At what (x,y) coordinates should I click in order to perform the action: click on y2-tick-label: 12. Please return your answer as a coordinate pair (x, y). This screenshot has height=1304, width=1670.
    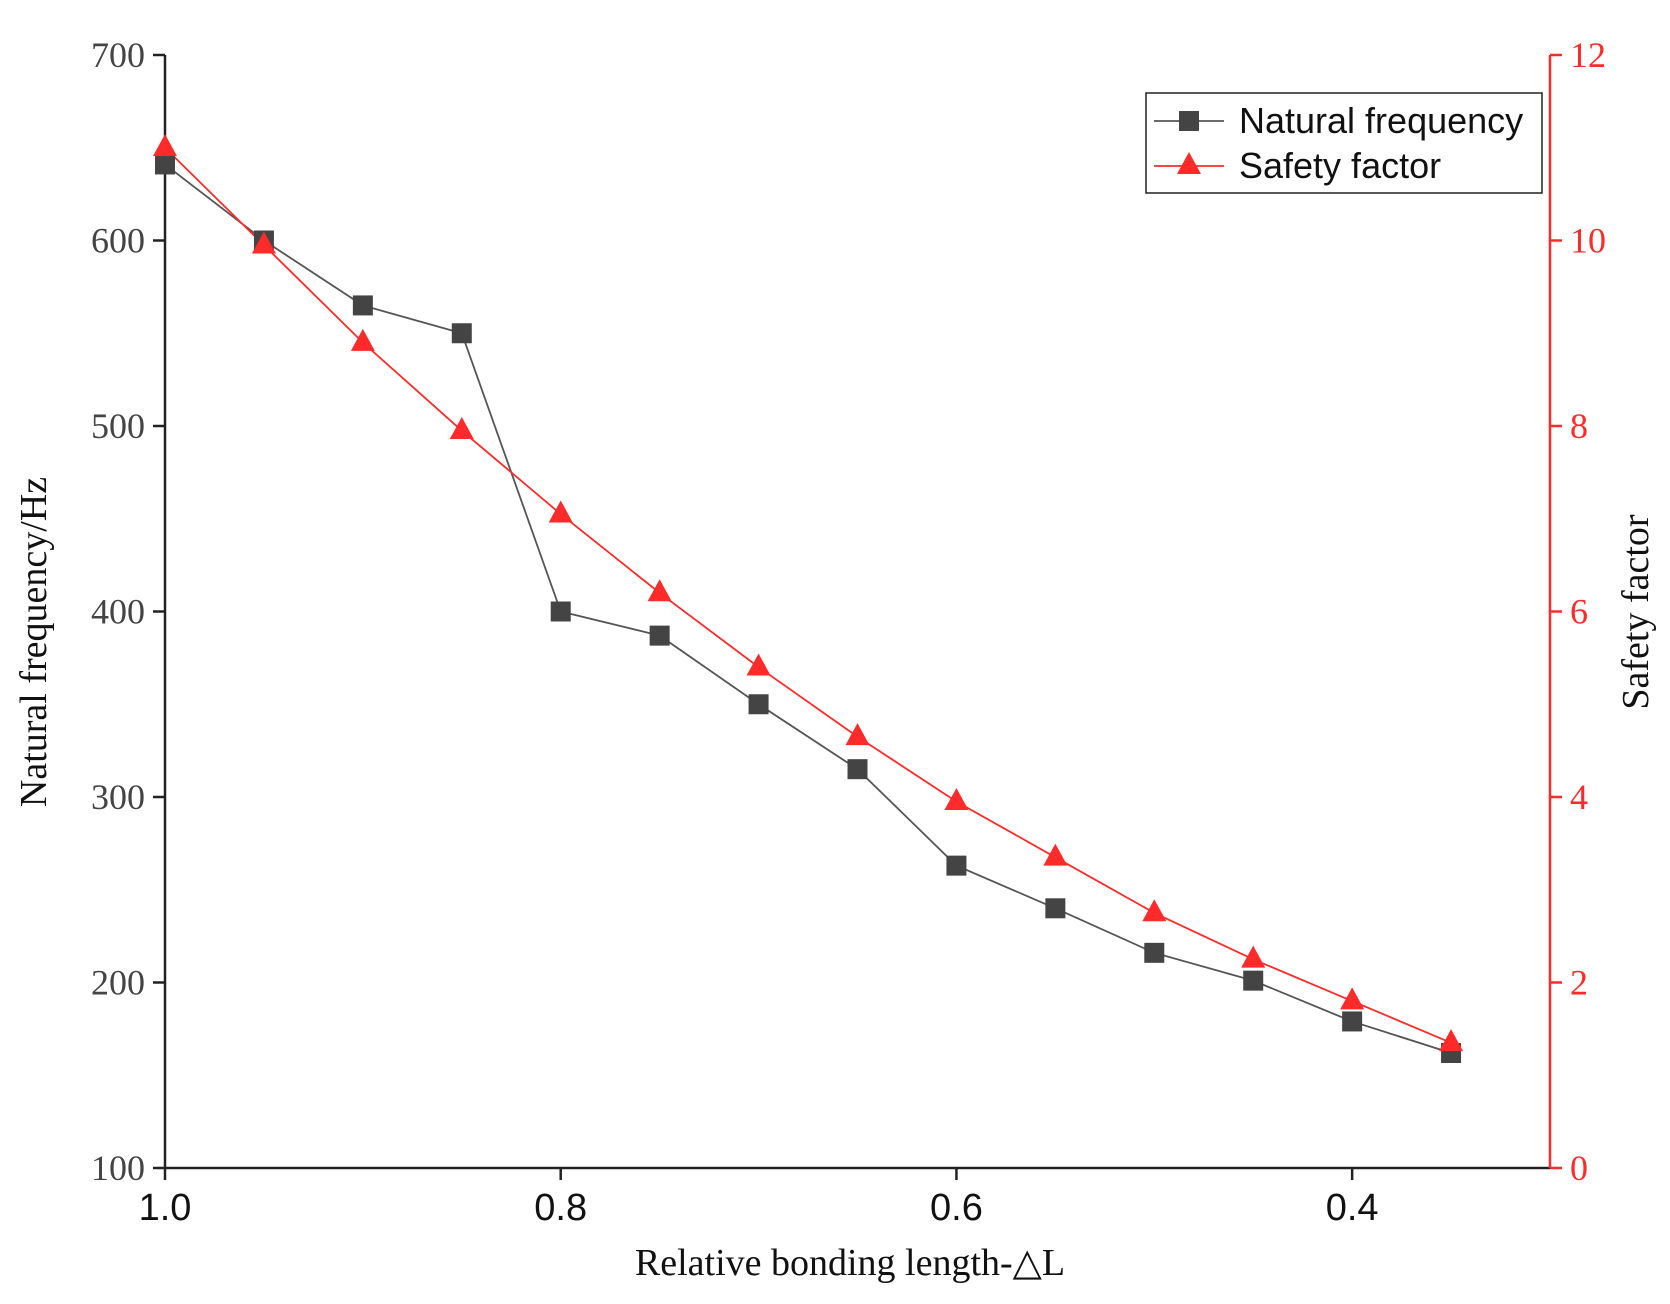
    Looking at the image, I should click on (1588, 55).